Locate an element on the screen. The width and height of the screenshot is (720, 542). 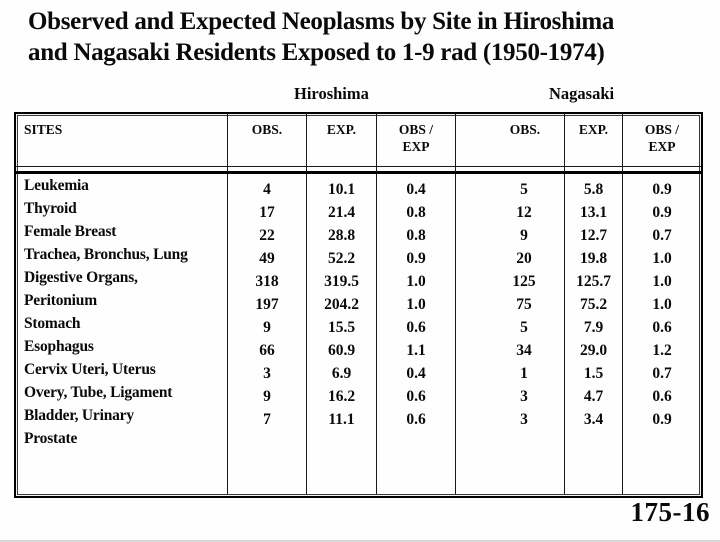
value-cell: 19.8 is located at coordinates (594, 254).